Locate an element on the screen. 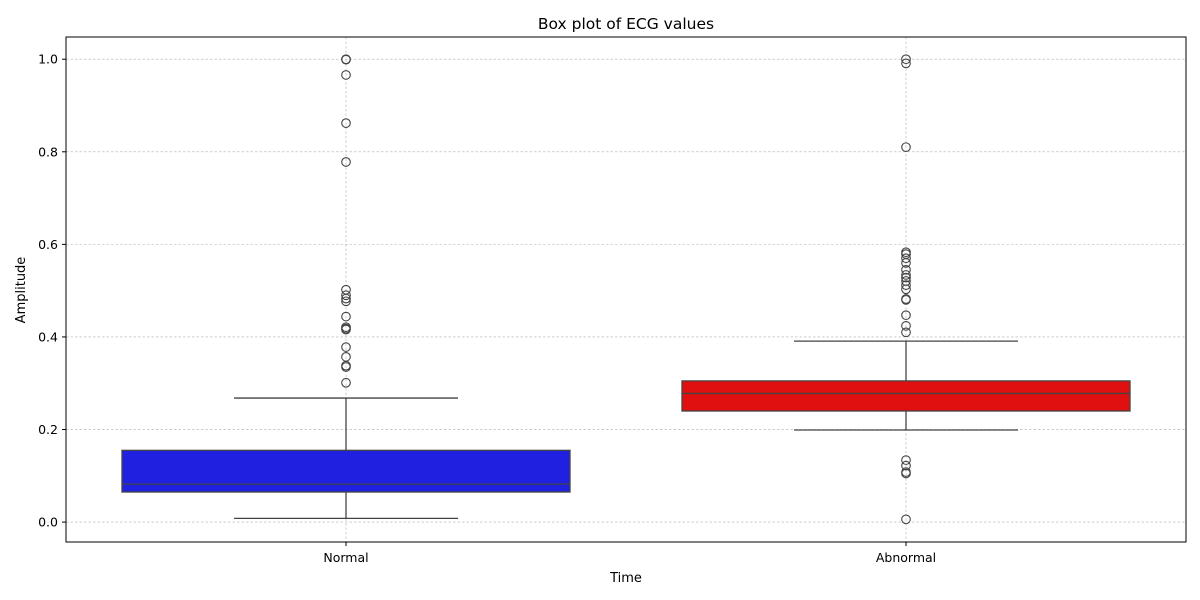 The width and height of the screenshot is (1200, 600). y-tick-label: 0.6 is located at coordinates (48, 244).